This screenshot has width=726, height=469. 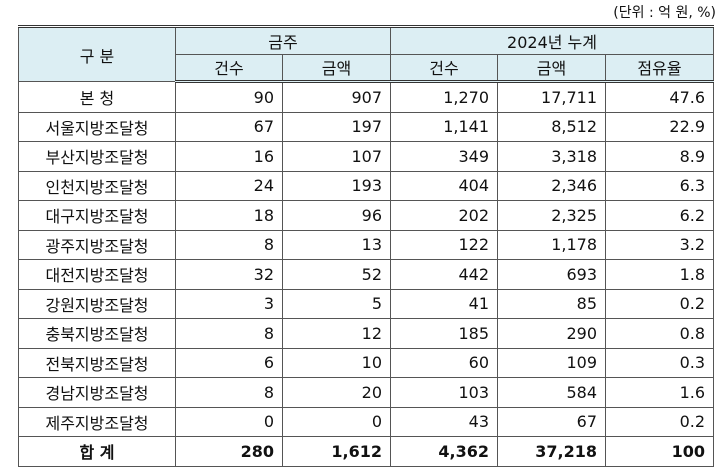 I want to click on table-row: 대전지방조달청 32 52 442 693 1.8, so click(x=366, y=274).